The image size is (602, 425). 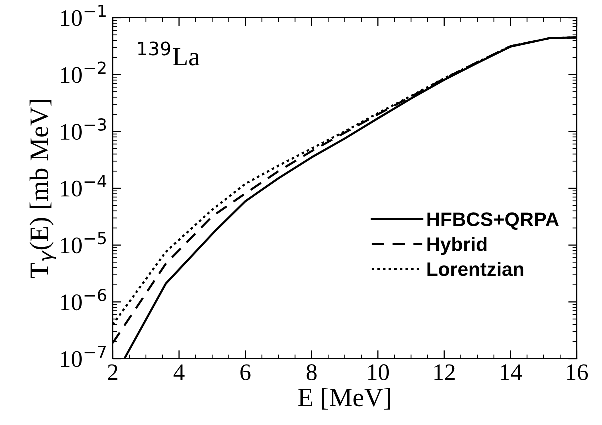 I want to click on y-tick-label: 10$^{−7}$, so click(x=83, y=357).